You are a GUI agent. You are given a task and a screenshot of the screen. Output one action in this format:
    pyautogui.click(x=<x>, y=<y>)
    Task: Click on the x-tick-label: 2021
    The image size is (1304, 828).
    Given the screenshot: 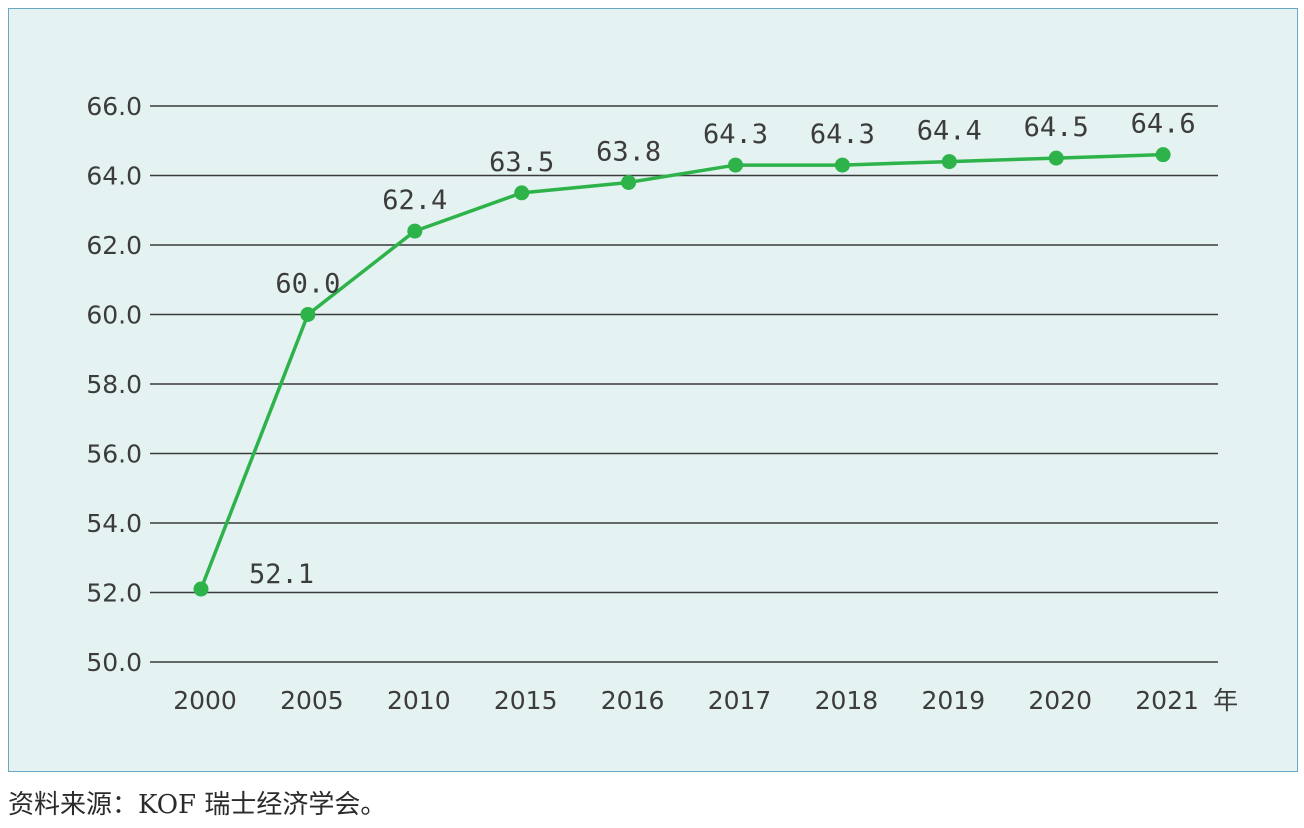 What is the action you would take?
    pyautogui.click(x=1167, y=700)
    